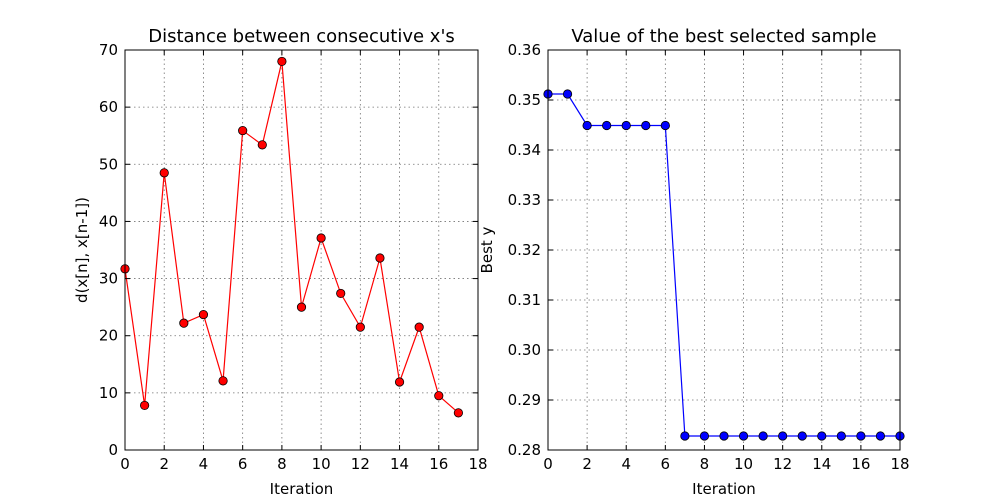 This screenshot has width=1000, height=500. What do you see at coordinates (108, 393) in the screenshot?
I see `y-tick-label: 10` at bounding box center [108, 393].